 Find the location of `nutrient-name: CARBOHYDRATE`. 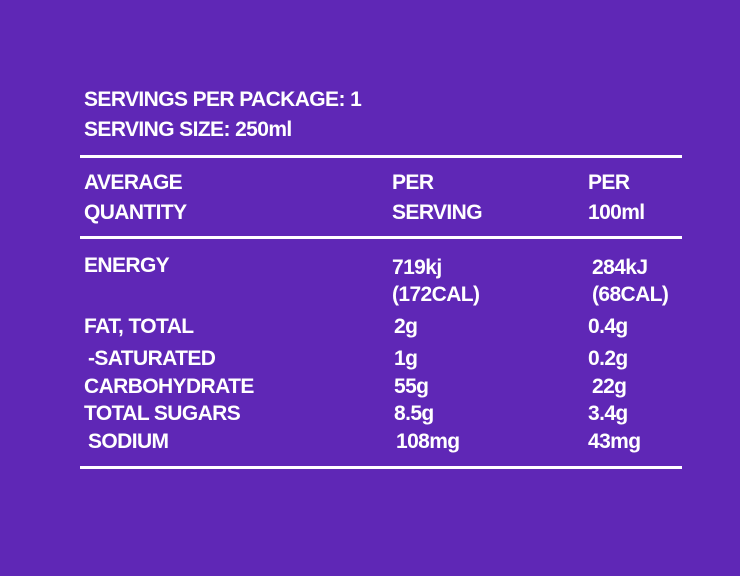

nutrient-name: CARBOHYDRATE is located at coordinates (169, 386).